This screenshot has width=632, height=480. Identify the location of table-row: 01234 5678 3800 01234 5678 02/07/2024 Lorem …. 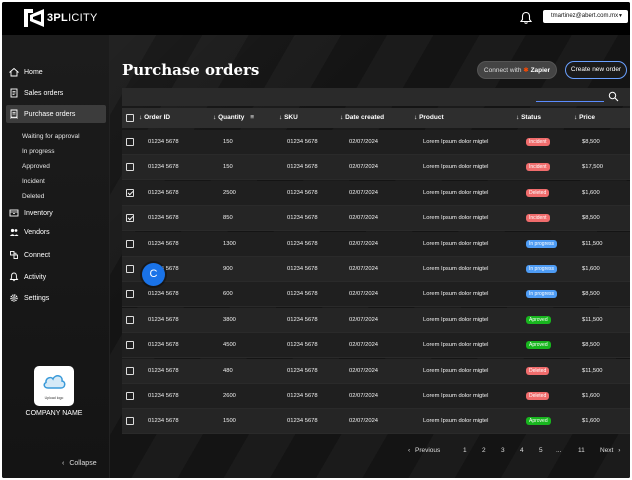
(376, 320).